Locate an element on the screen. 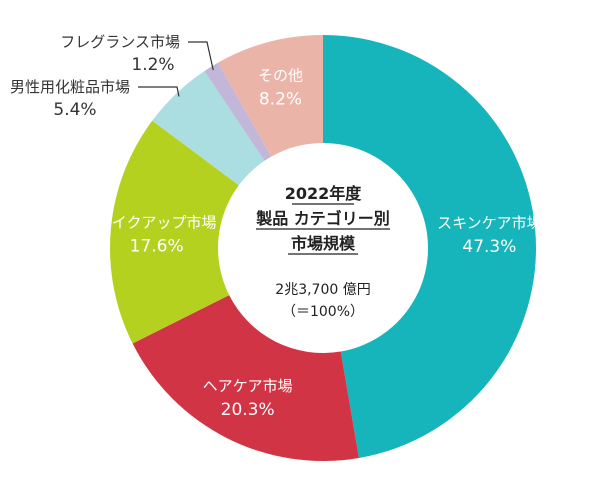 Image resolution: width=600 pixels, height=490 pixels. slice-value-2: 17.6% is located at coordinates (157, 246).